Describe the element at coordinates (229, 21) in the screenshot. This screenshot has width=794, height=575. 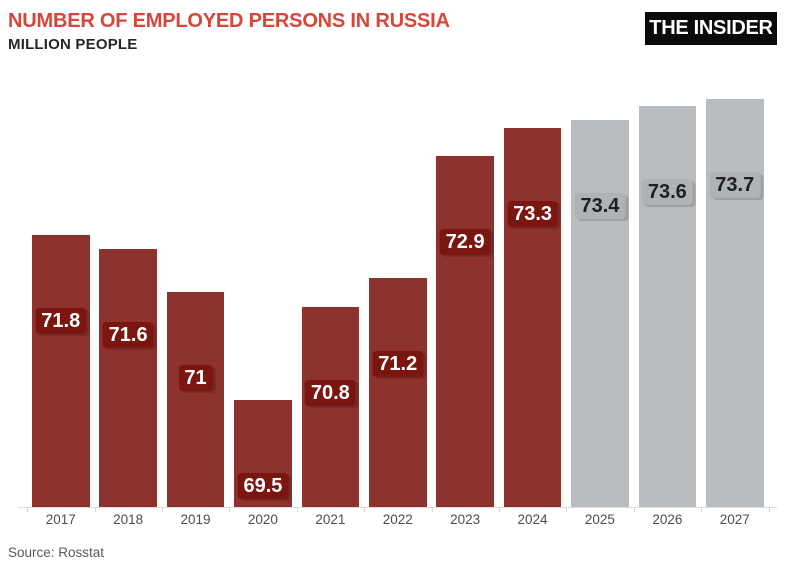
I see `page-title: NUMBER OF EMPLOYED PERSONS IN RUSSIA` at that location.